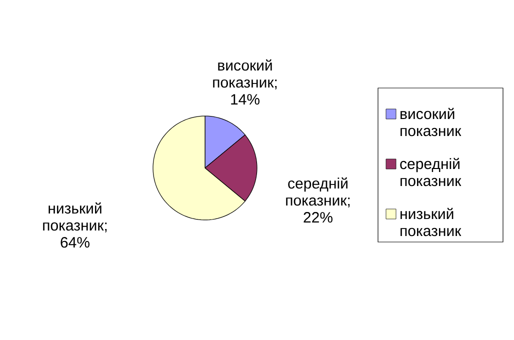 The width and height of the screenshot is (514, 340). Describe the element at coordinates (431, 222) in the screenshot. I see `legend-label: низький показник` at that location.